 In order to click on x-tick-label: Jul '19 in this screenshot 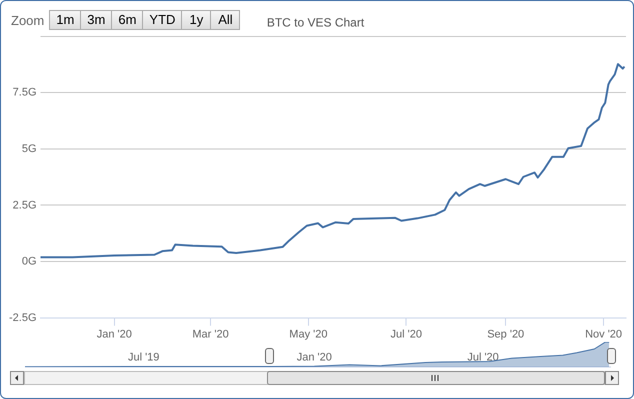, I will do `click(144, 357)`.